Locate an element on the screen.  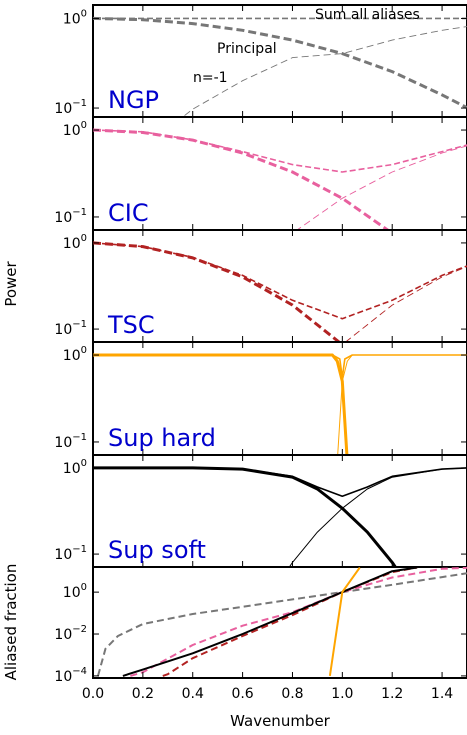
panel-tsc: 10⁰ 10⁻¹ TSC is located at coordinates (260, 286).